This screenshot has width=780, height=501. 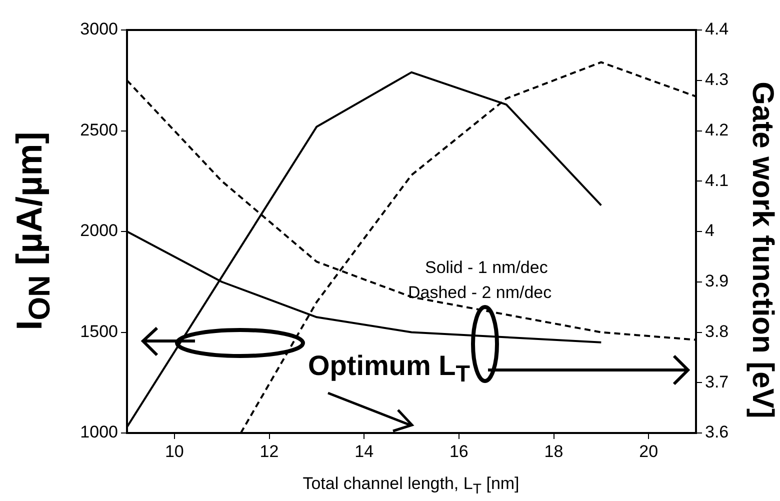 I want to click on y2-tick-label: 4, so click(x=709, y=230).